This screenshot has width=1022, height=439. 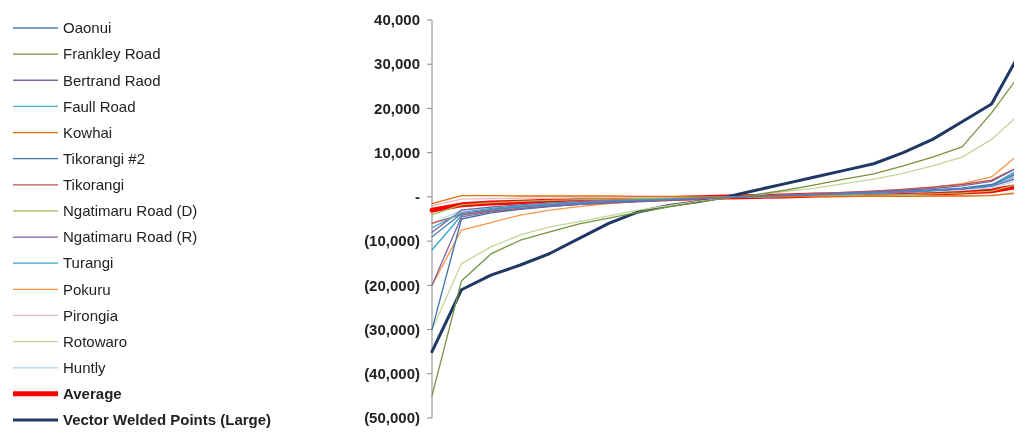 I want to click on y-tick-label: (50,000), so click(x=392, y=418).